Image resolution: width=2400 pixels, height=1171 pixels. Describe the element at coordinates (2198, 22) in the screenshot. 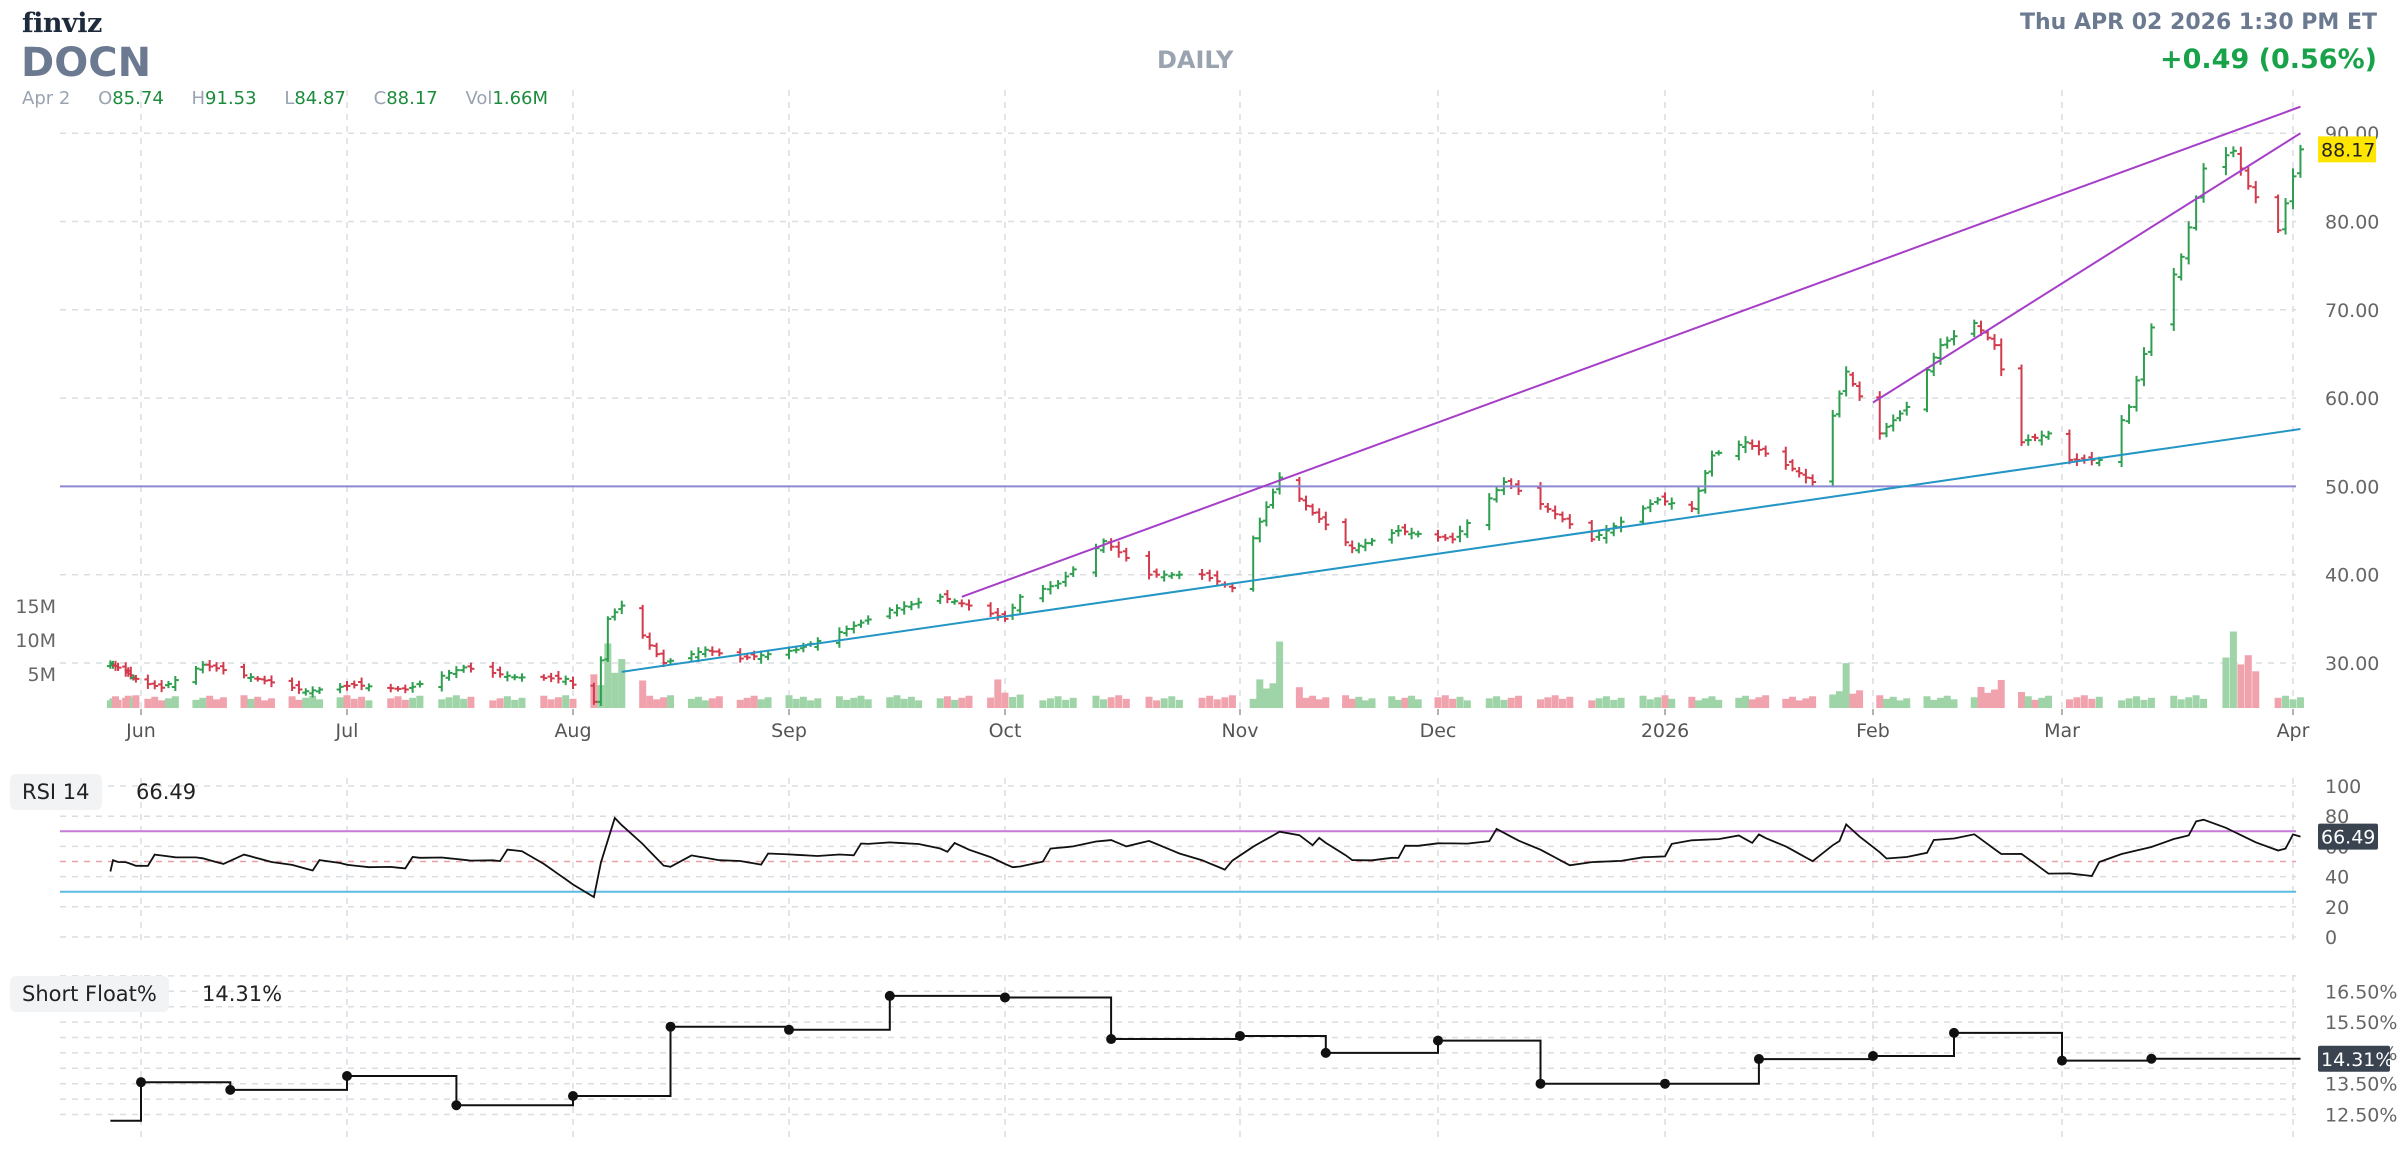

I see `quote-datetime: Thu APR 02 2026 1:30 PM ET` at that location.